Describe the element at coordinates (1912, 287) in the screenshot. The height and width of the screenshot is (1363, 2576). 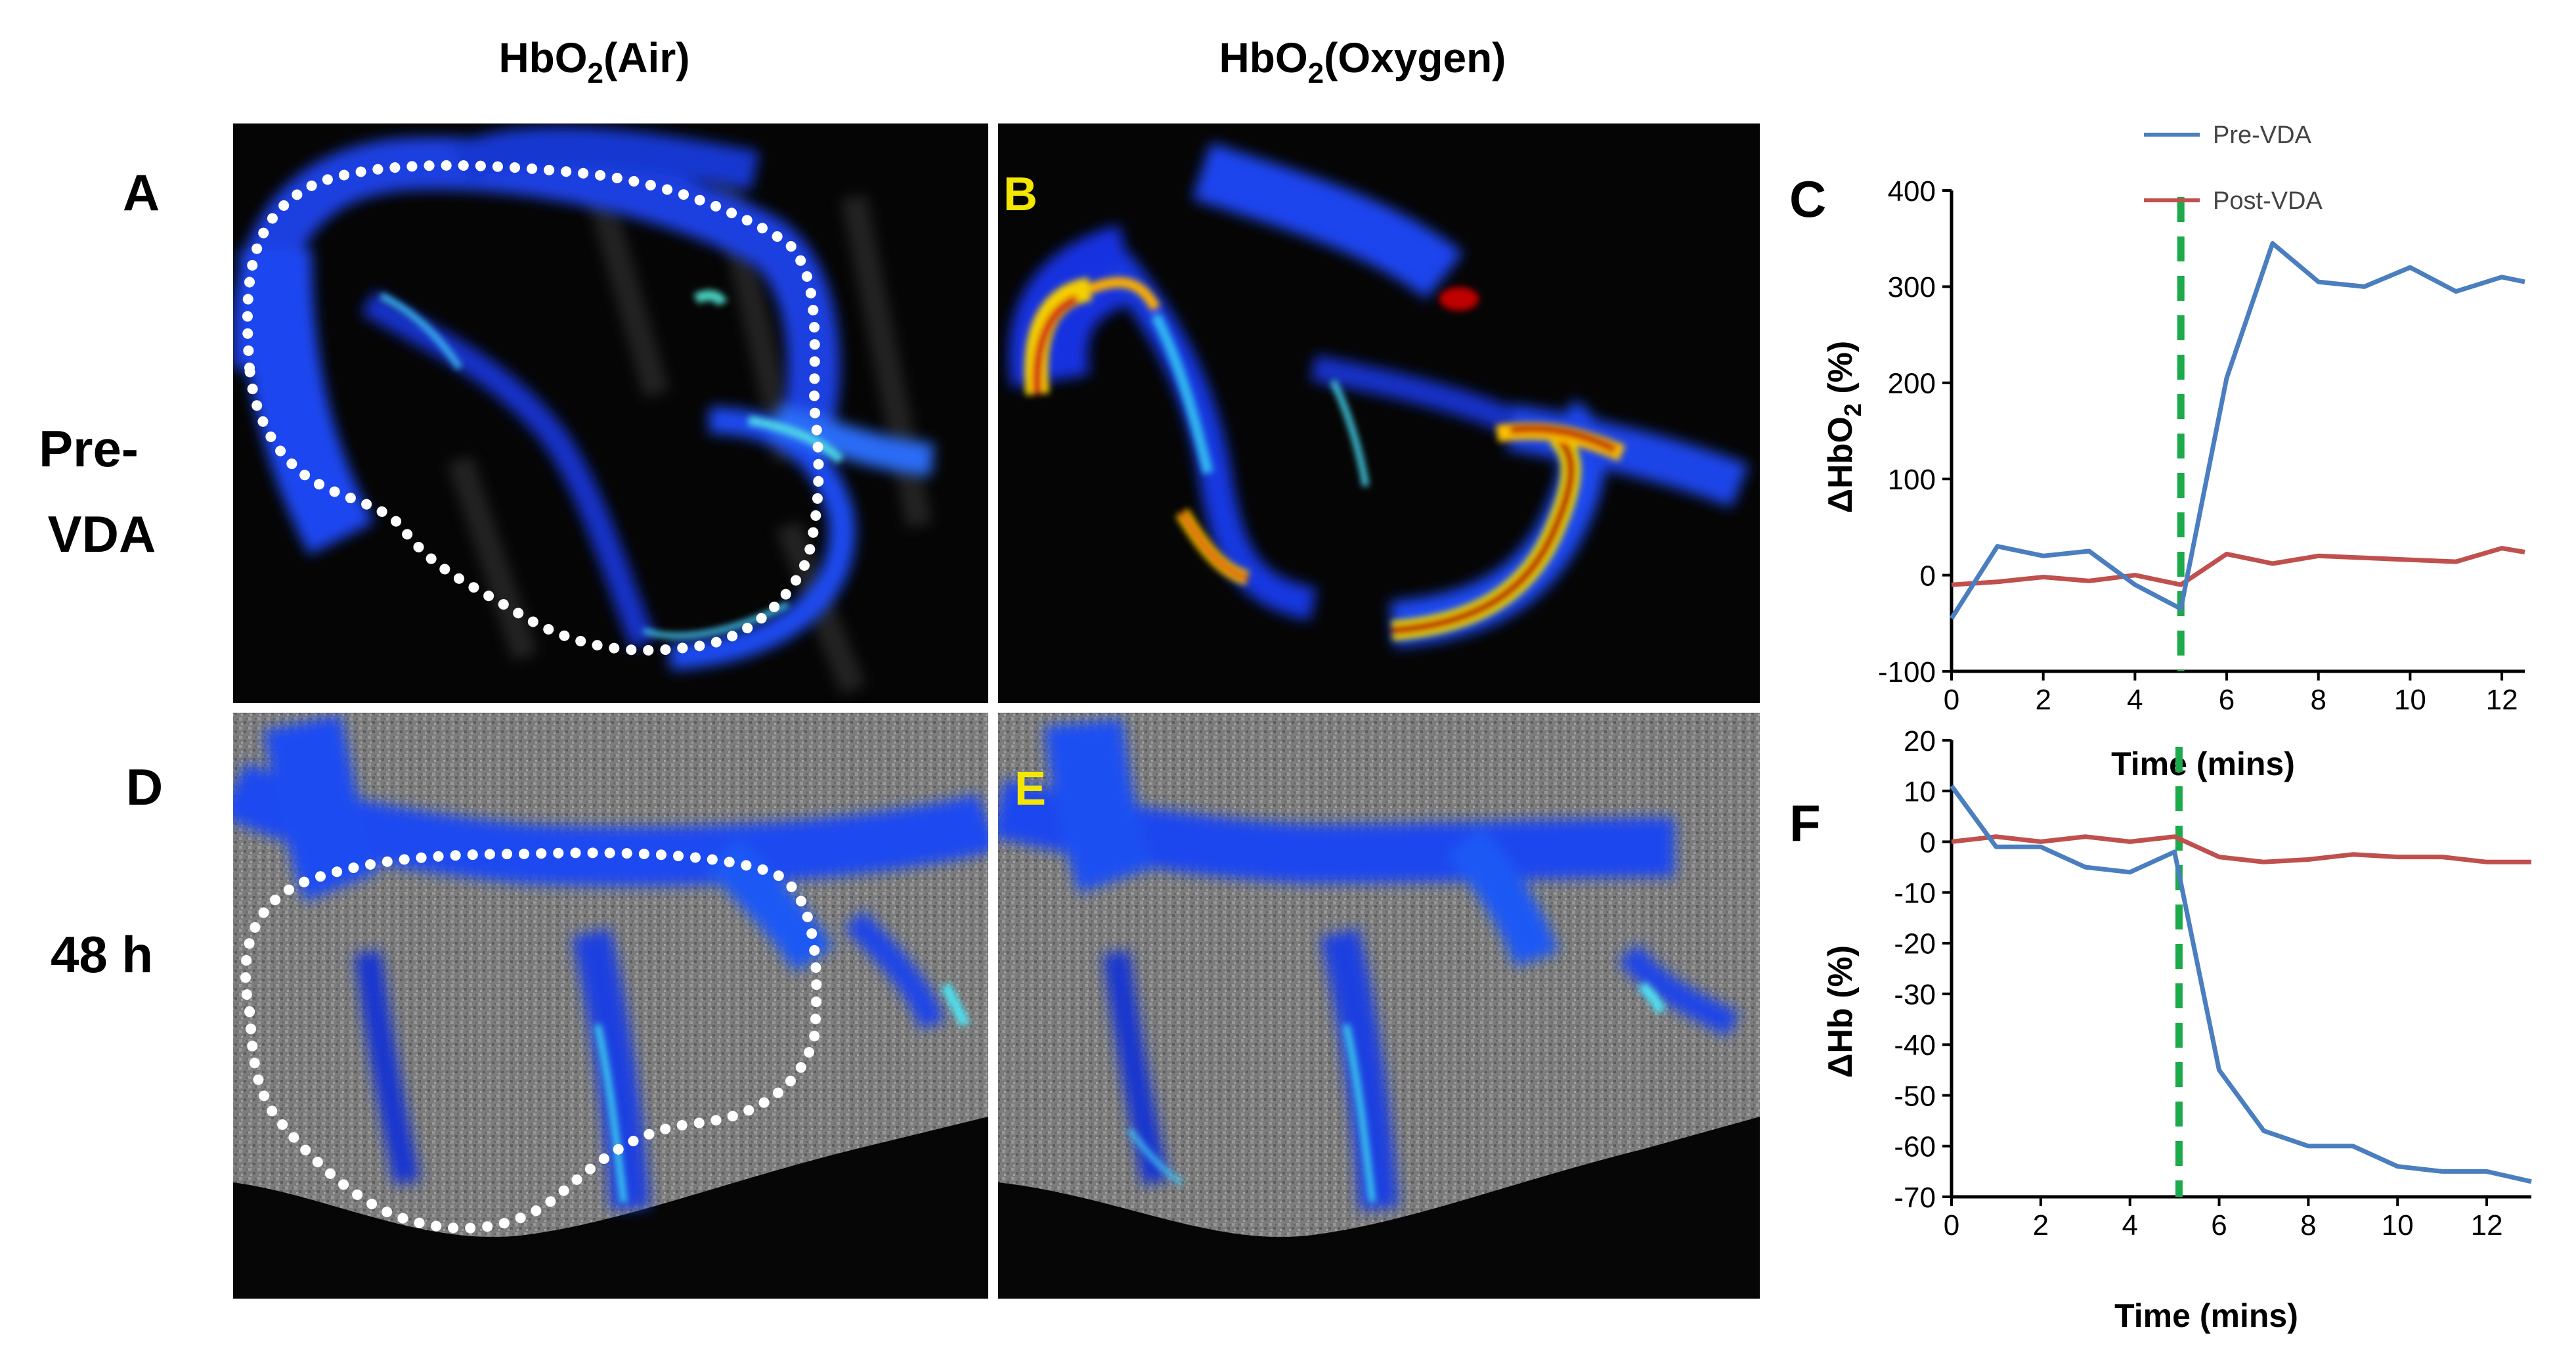
I see `chart-c-ytick-label: 300` at that location.